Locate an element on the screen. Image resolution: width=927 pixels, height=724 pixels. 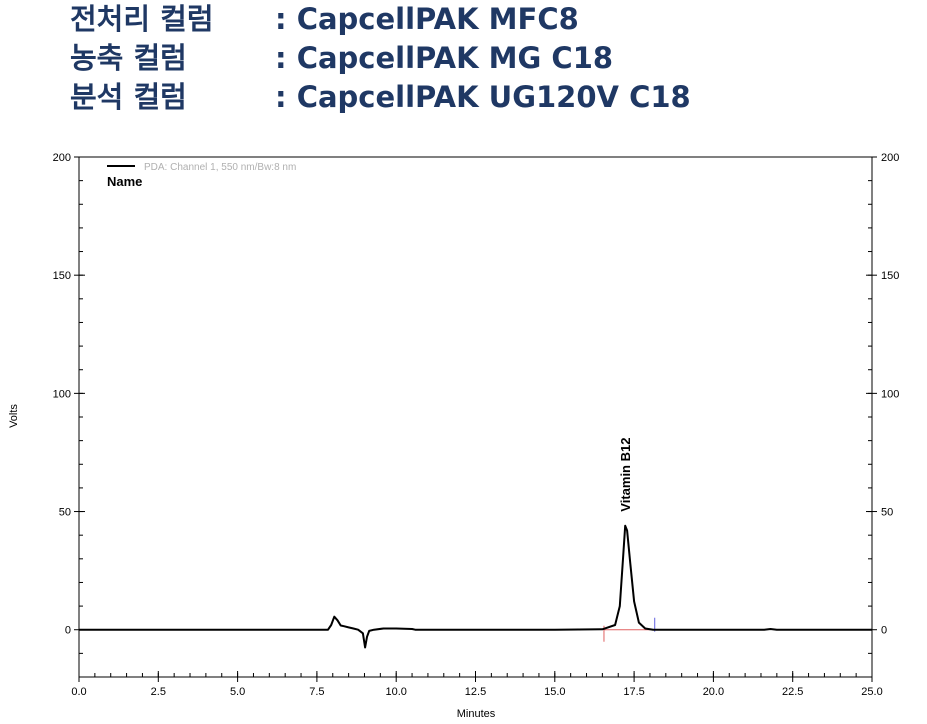
y-tick-label-left: 50 is located at coordinates (65, 513).